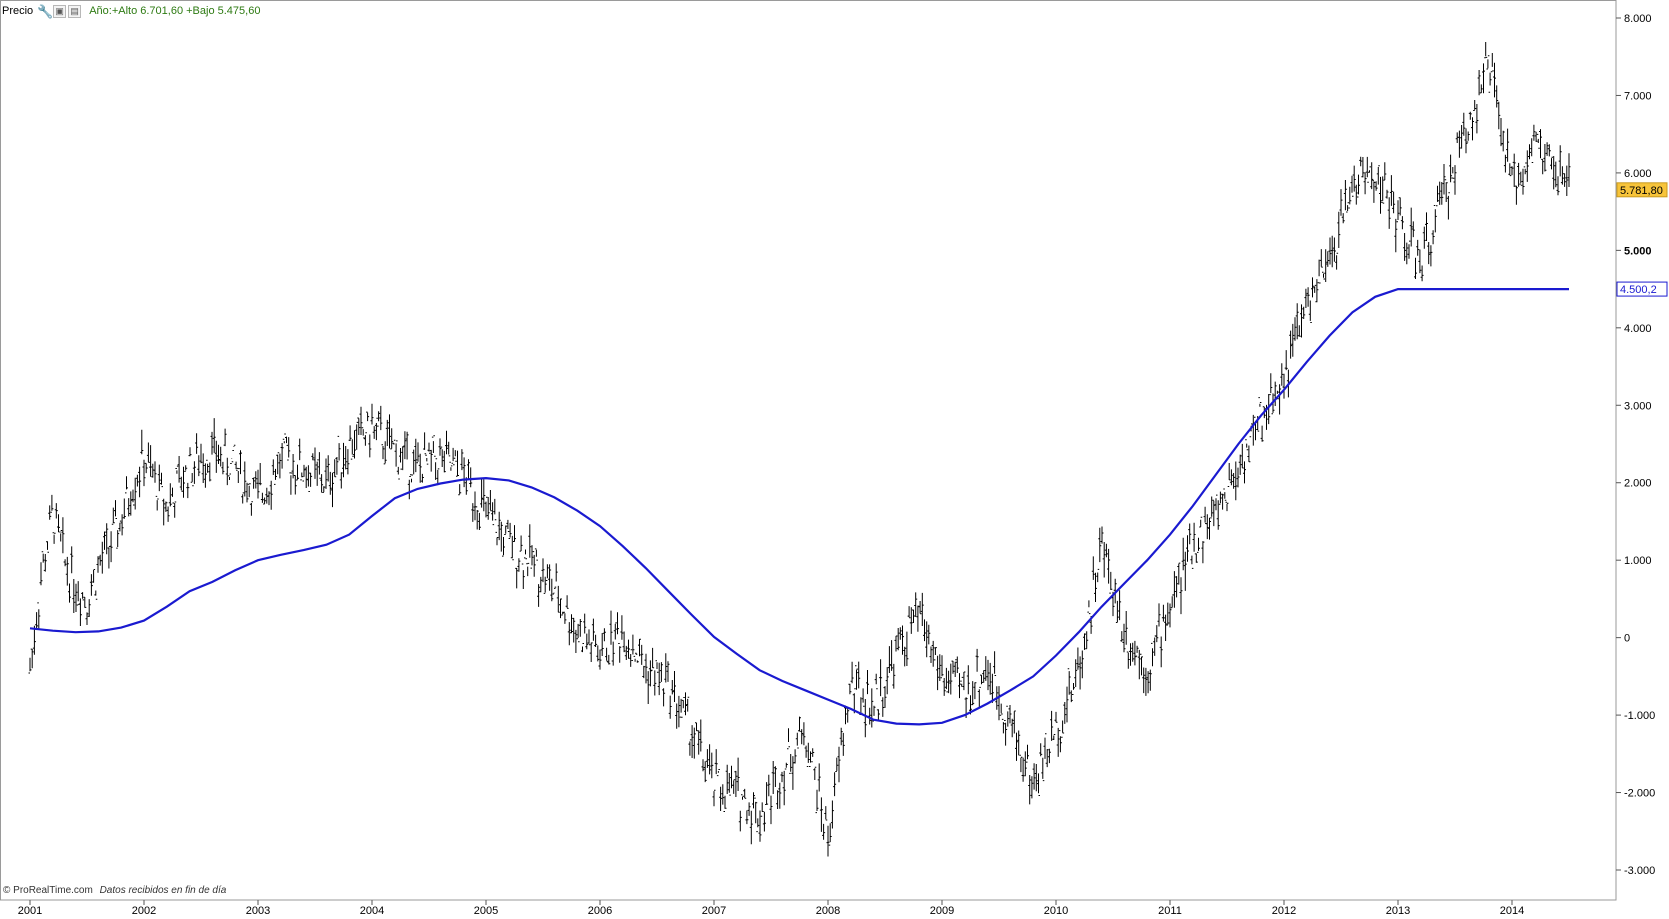 The image size is (1669, 919). What do you see at coordinates (60, 11) in the screenshot?
I see `window-icon: ▣` at bounding box center [60, 11].